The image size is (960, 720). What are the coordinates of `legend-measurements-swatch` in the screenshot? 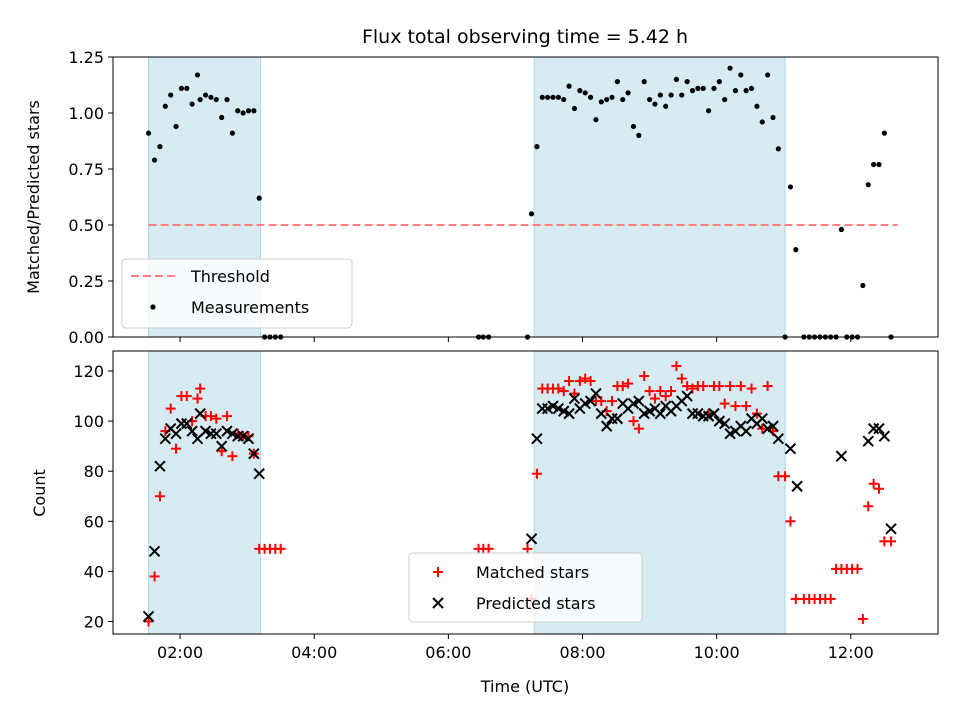 It's located at (153, 307).